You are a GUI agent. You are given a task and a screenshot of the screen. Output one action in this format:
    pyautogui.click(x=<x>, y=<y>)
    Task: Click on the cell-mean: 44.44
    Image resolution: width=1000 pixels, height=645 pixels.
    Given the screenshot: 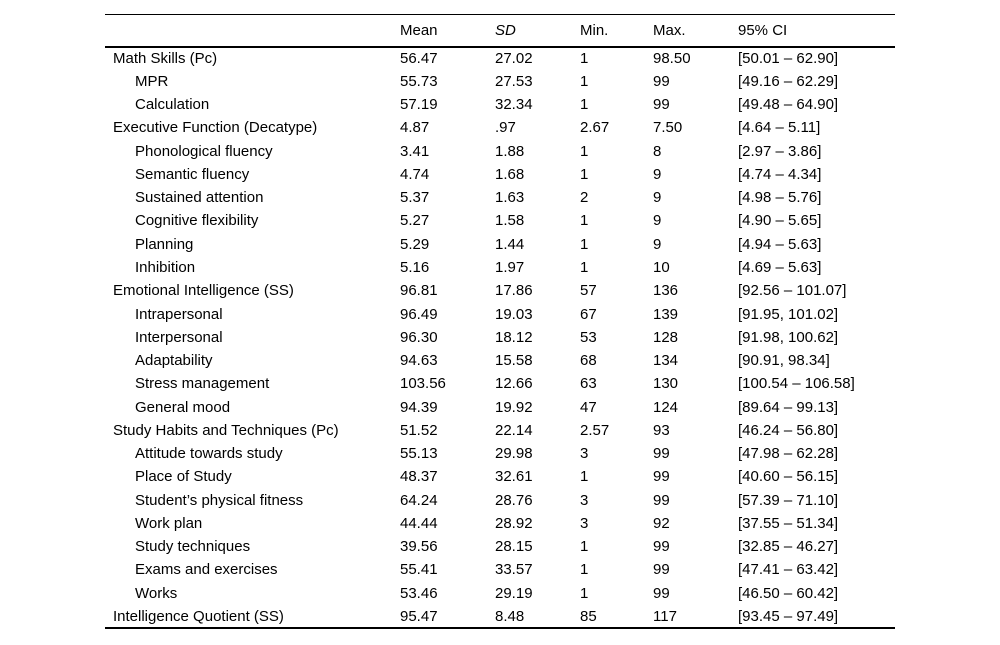 What is the action you would take?
    pyautogui.click(x=419, y=523)
    